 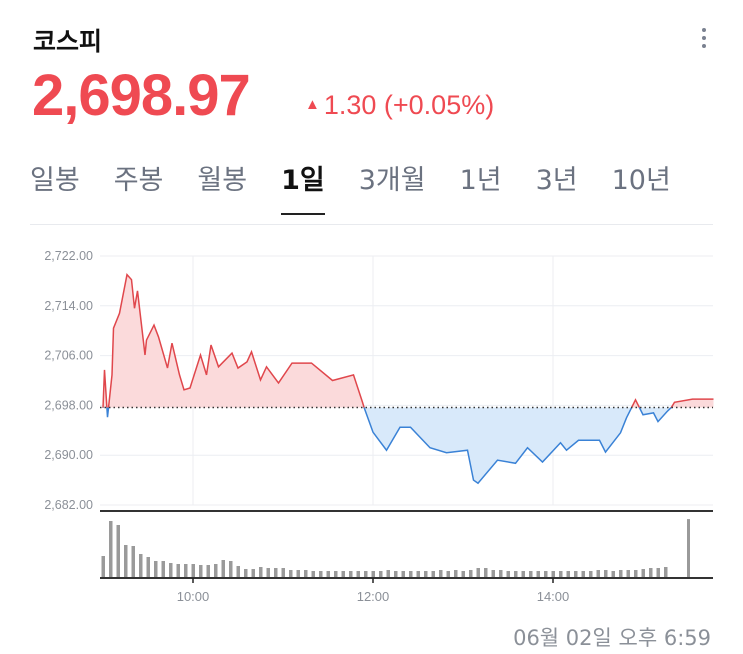 I want to click on tab-daily: 일봉, so click(x=55, y=180).